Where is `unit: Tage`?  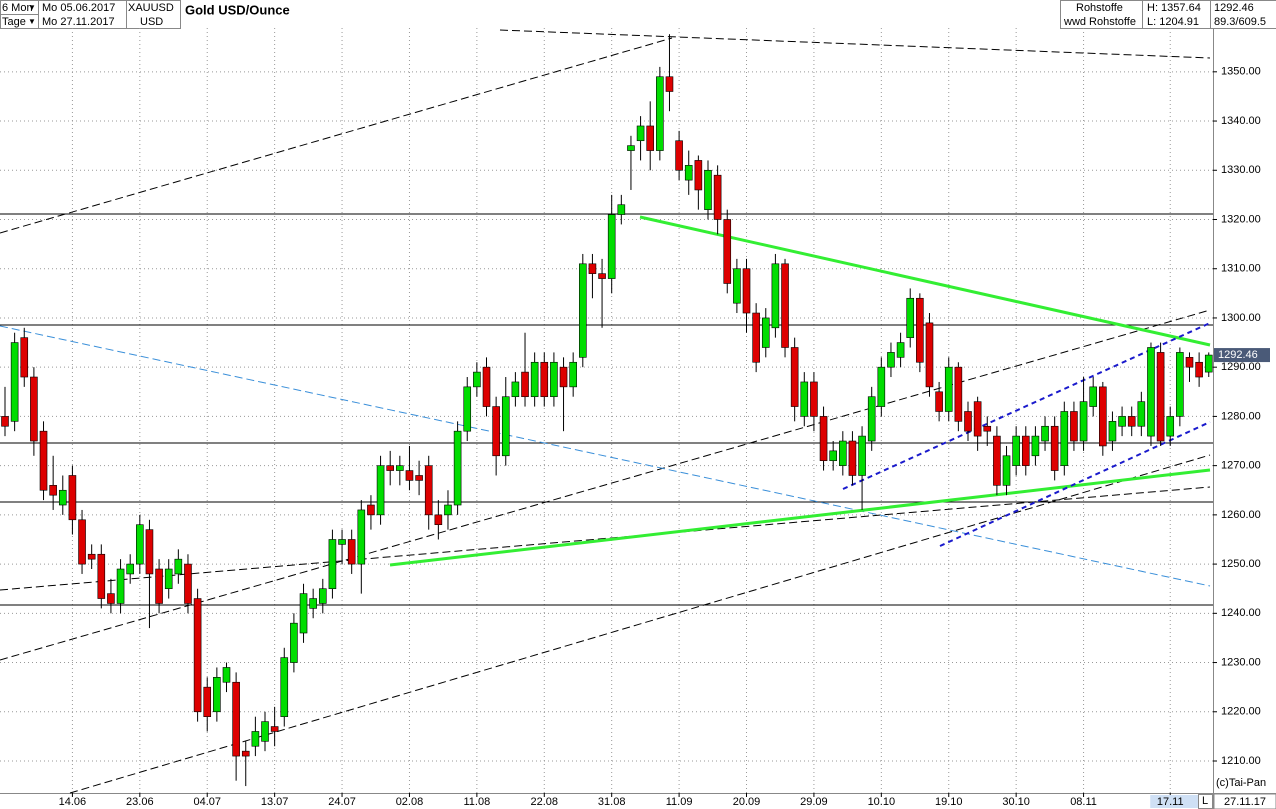 unit: Tage is located at coordinates (14, 22).